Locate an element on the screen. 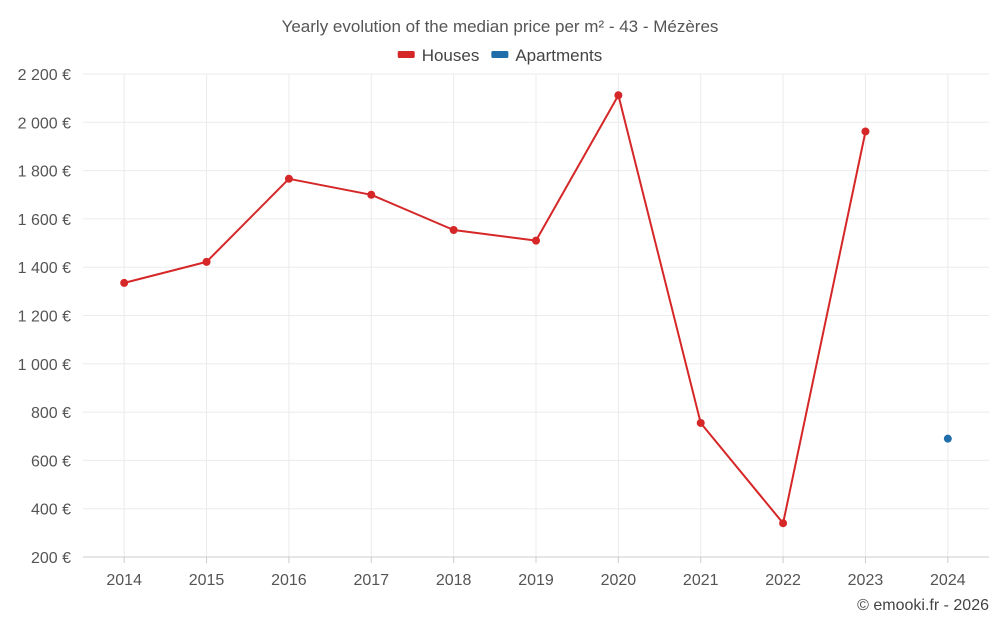 The height and width of the screenshot is (625, 1000). x-tick-label: 2021 is located at coordinates (701, 580).